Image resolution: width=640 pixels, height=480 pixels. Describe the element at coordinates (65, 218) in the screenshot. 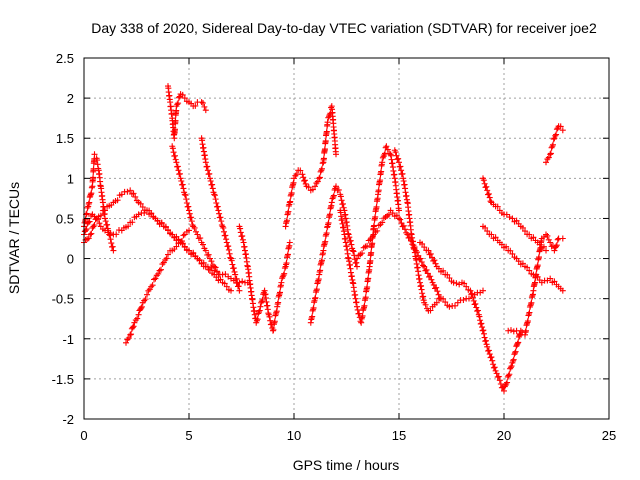

I see `y-tick-label: 0.5` at that location.